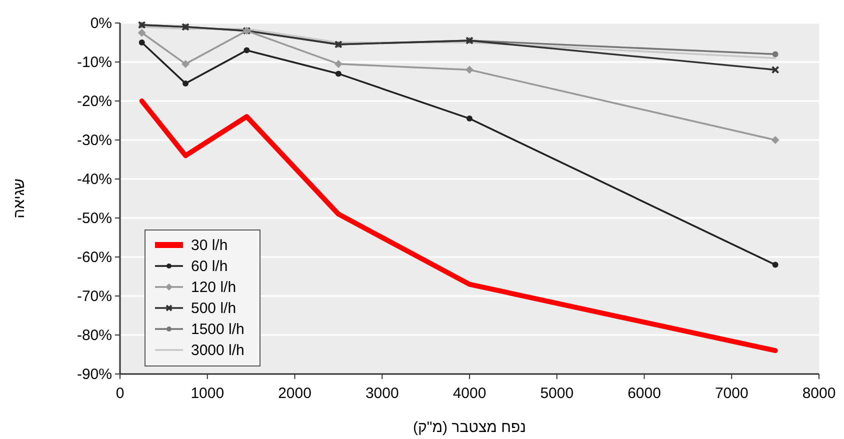  Describe the element at coordinates (731, 393) in the screenshot. I see `x-tick-label: 7000` at that location.